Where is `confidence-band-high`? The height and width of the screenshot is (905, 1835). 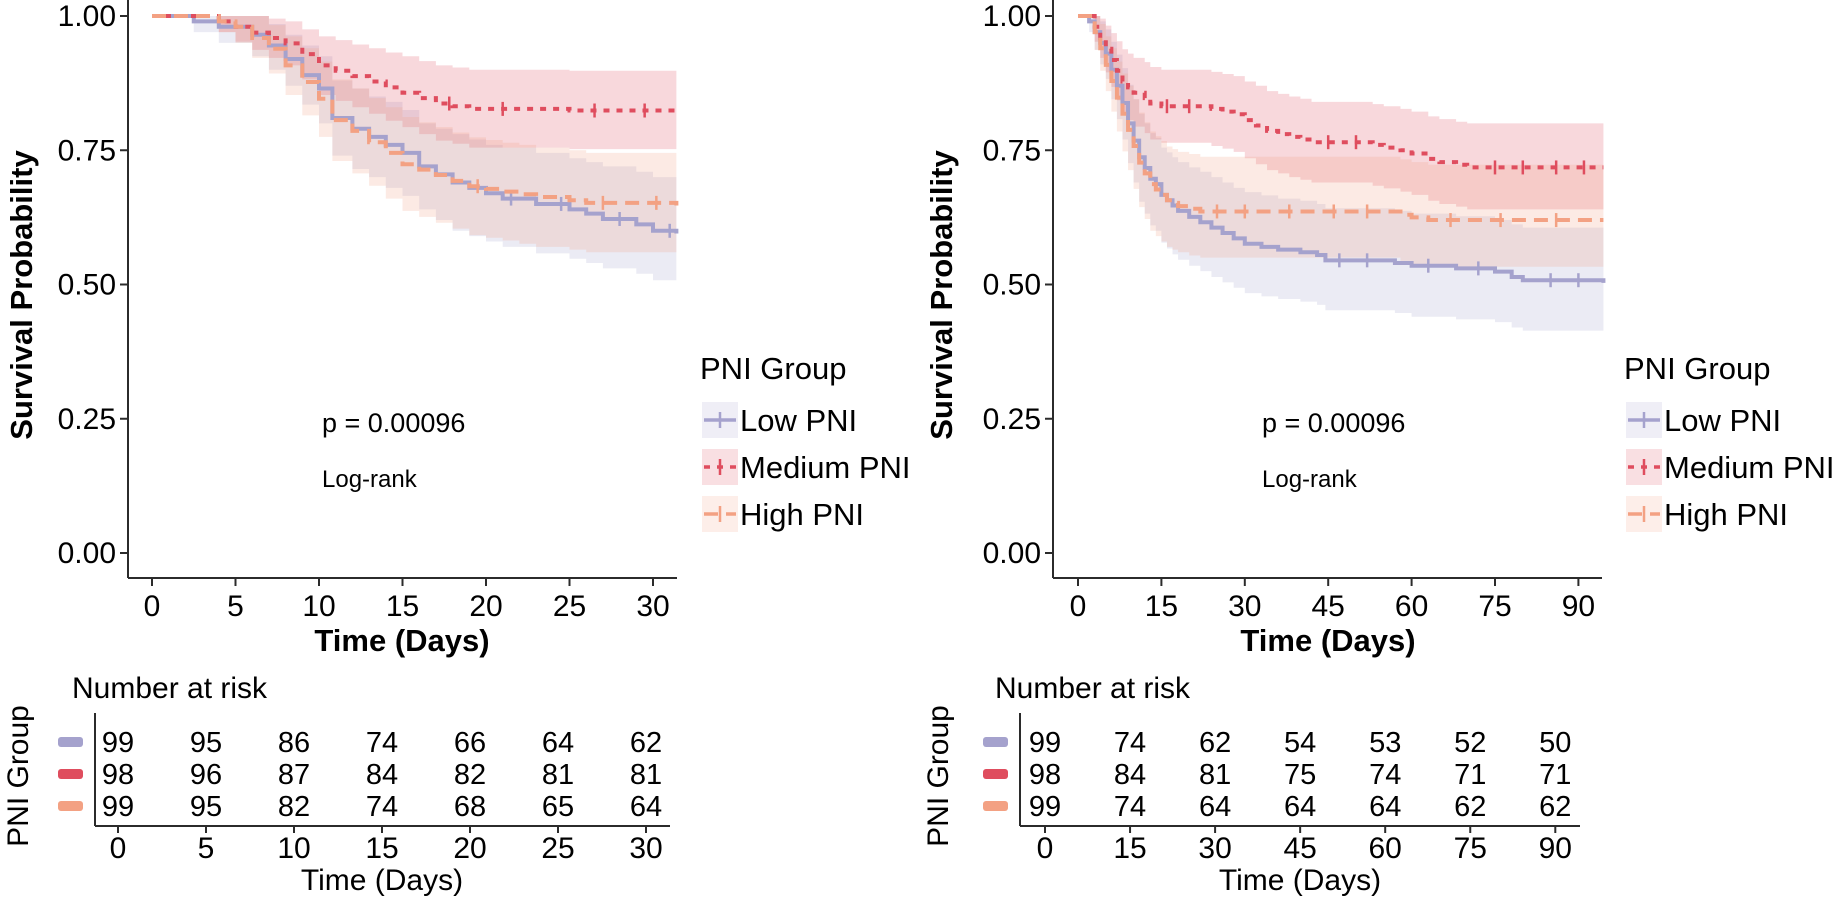
confidence-band-high is located at coordinates (1341, 141).